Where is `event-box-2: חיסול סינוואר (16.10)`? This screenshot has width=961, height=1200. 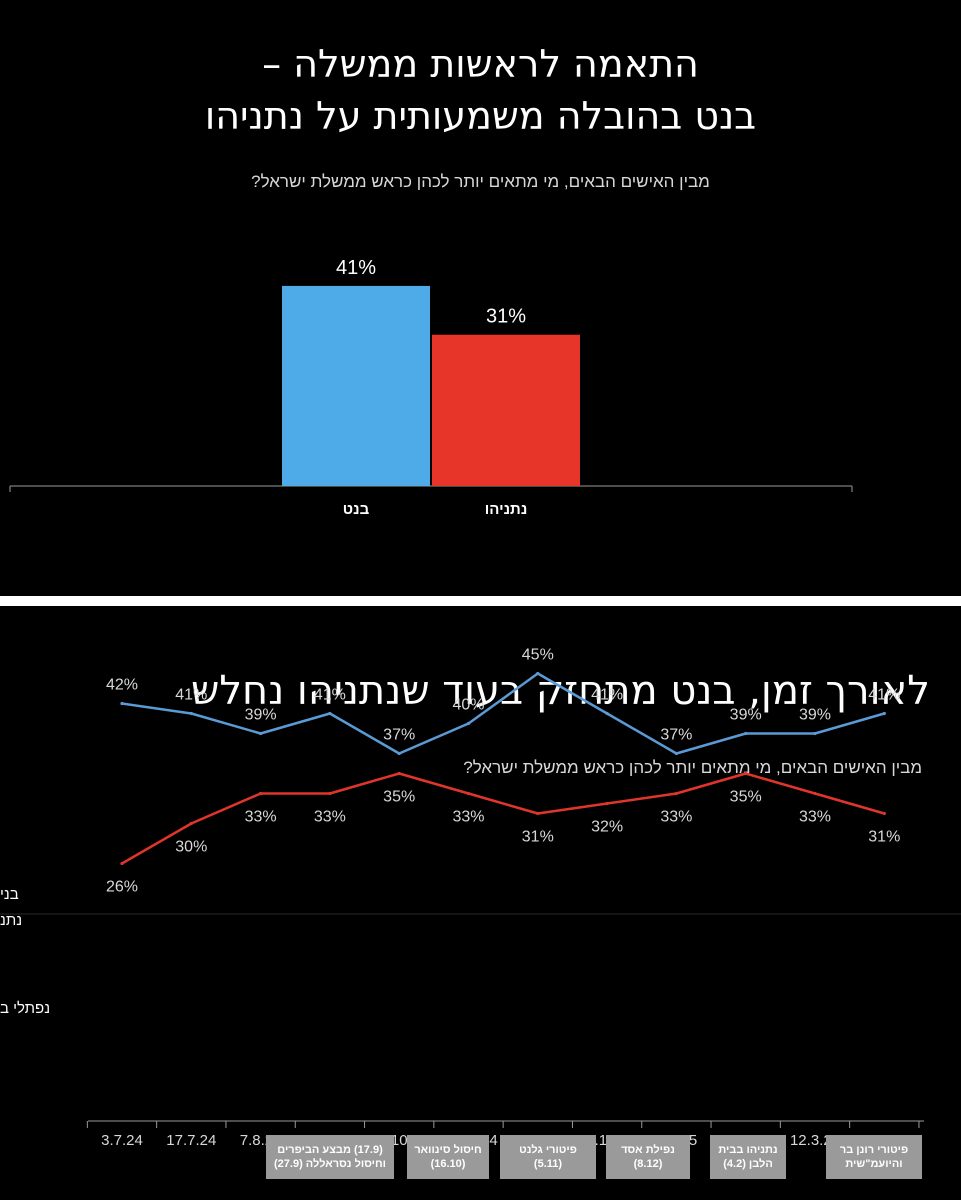 event-box-2: חיסול סינוואר (16.10) is located at coordinates (448, 1157).